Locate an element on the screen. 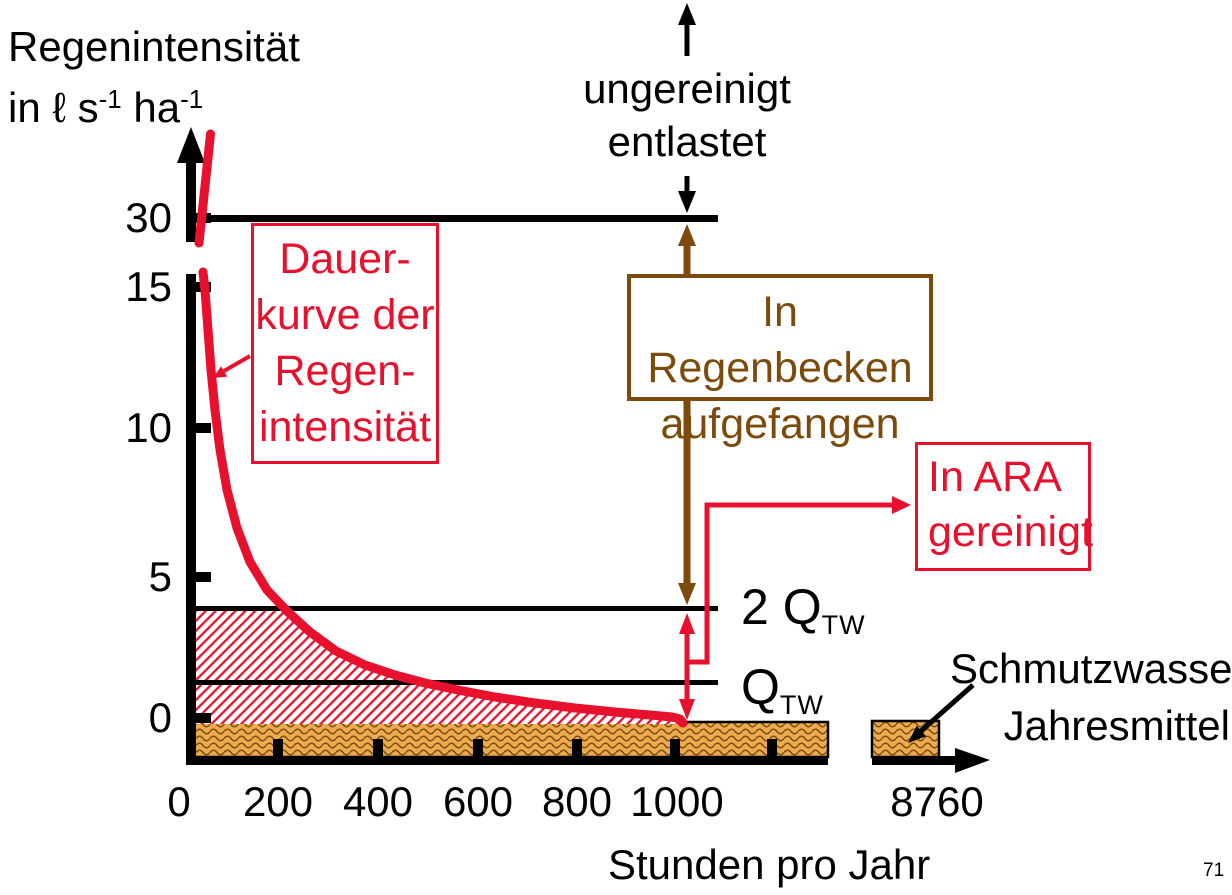 This screenshot has height=895, width=1232. y-axis-unit: in ℓ s-1 ha-1 is located at coordinates (106, 107).